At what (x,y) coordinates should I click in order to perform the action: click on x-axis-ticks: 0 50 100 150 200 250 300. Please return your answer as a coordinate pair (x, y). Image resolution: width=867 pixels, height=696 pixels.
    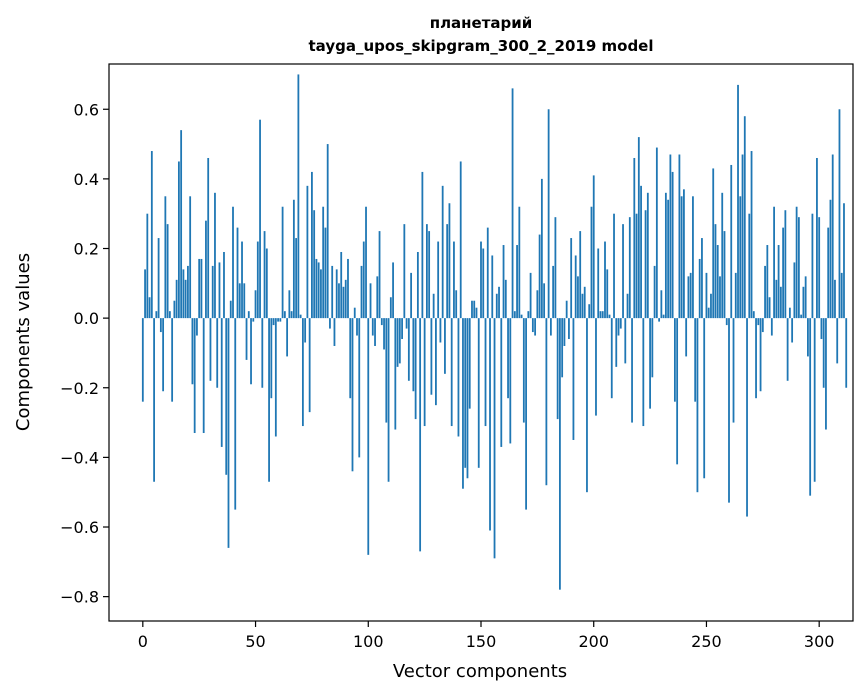
    Looking at the image, I should click on (486, 636).